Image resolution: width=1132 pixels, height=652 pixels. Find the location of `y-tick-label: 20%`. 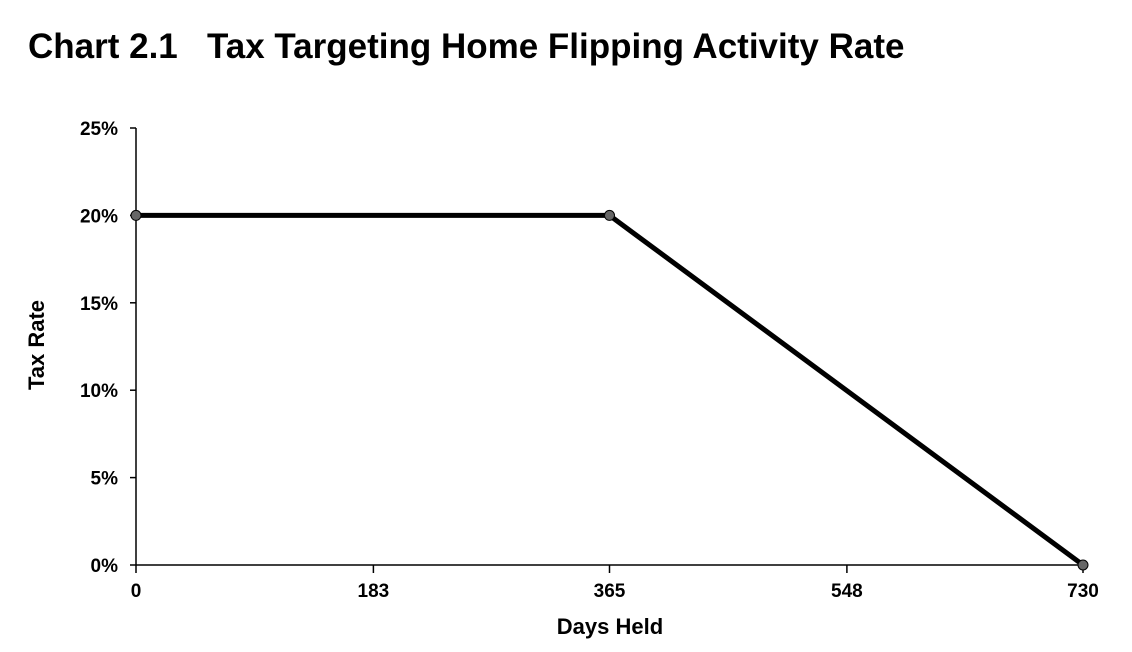

y-tick-label: 20% is located at coordinates (99, 216).